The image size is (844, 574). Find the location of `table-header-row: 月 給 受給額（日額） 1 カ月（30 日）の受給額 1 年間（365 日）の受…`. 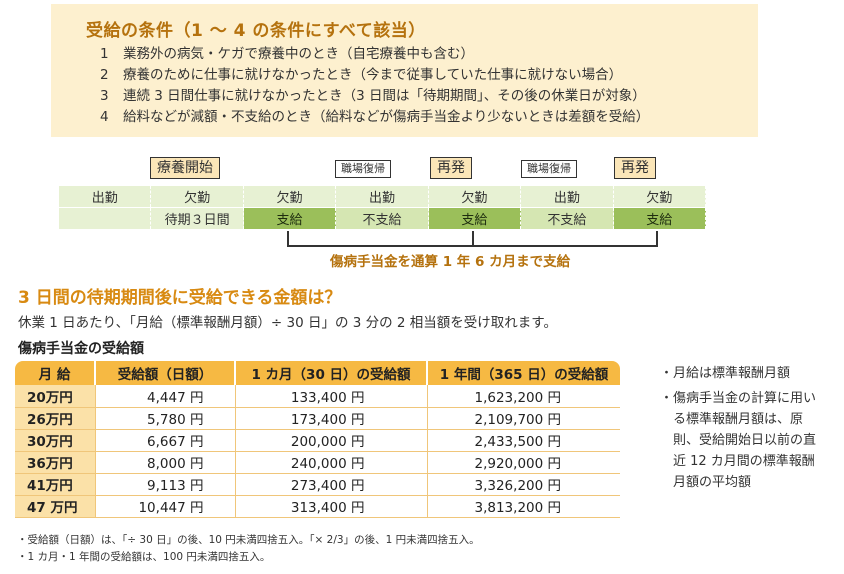

table-header-row: 月 給 受給額（日額） 1 カ月（30 日）の受給額 1 年間（365 日）の受… is located at coordinates (317, 373).